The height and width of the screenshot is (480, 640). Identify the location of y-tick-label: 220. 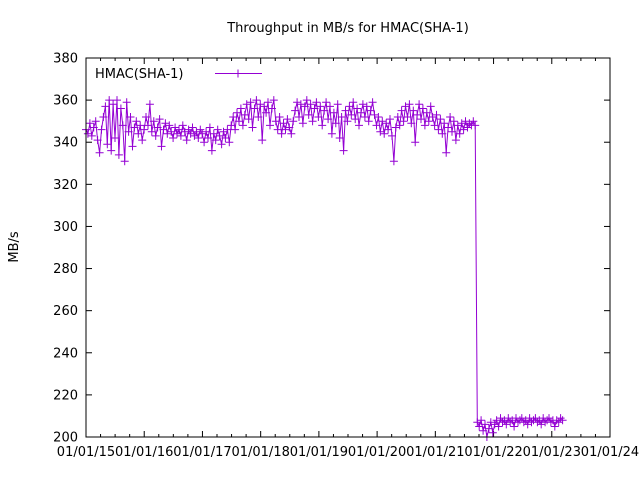
(65, 395).